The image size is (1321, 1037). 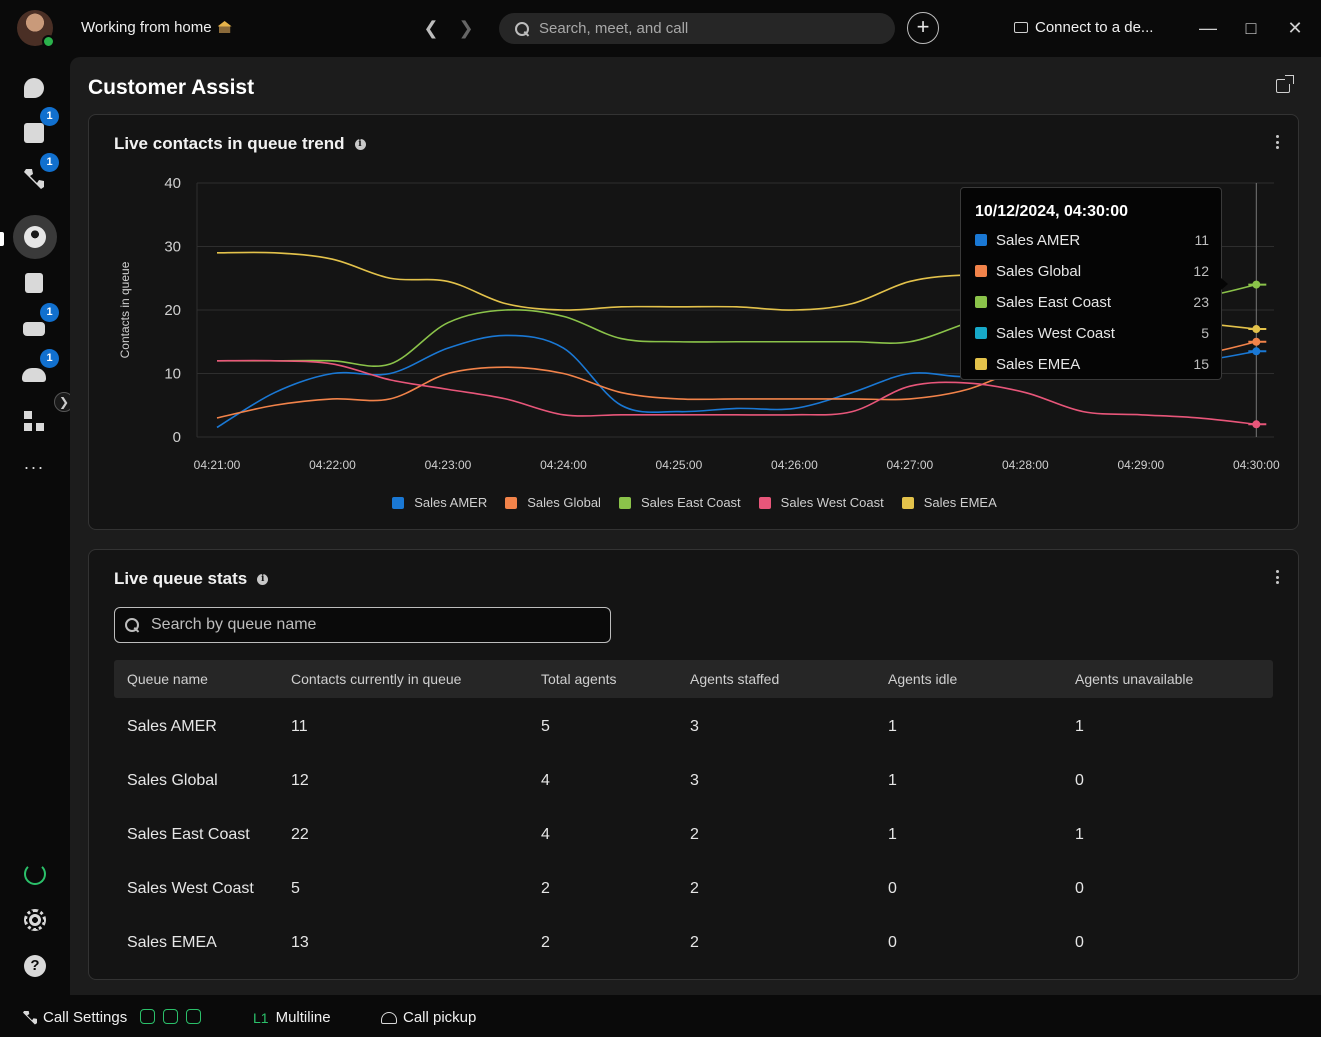 I want to click on new-action-button: +, so click(x=923, y=28).